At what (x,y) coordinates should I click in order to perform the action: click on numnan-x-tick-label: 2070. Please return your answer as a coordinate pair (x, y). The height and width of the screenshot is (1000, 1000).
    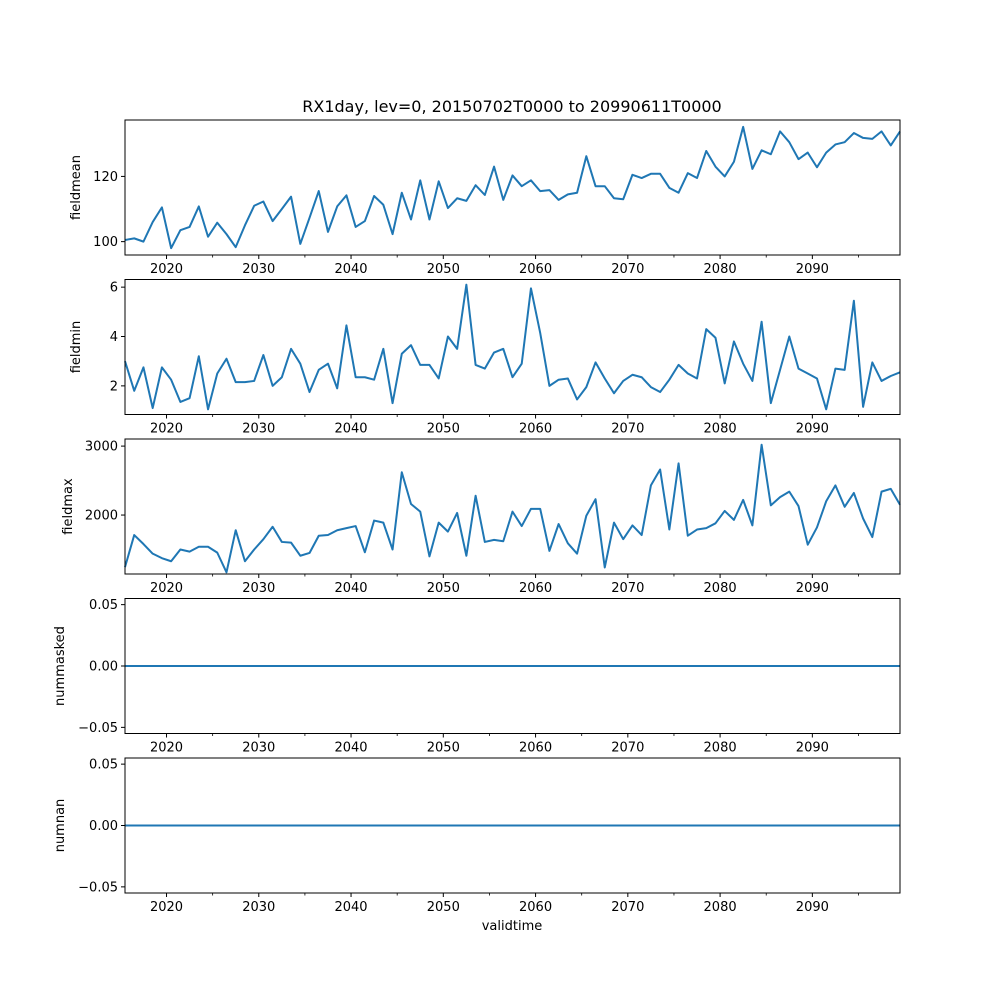
    Looking at the image, I should click on (627, 907).